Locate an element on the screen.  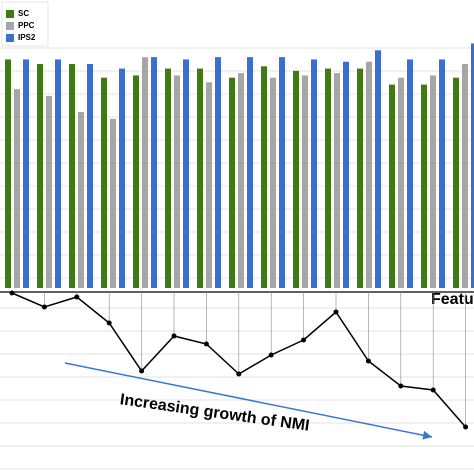
annotation: Increasing growth of NMI is located at coordinates (215, 412).